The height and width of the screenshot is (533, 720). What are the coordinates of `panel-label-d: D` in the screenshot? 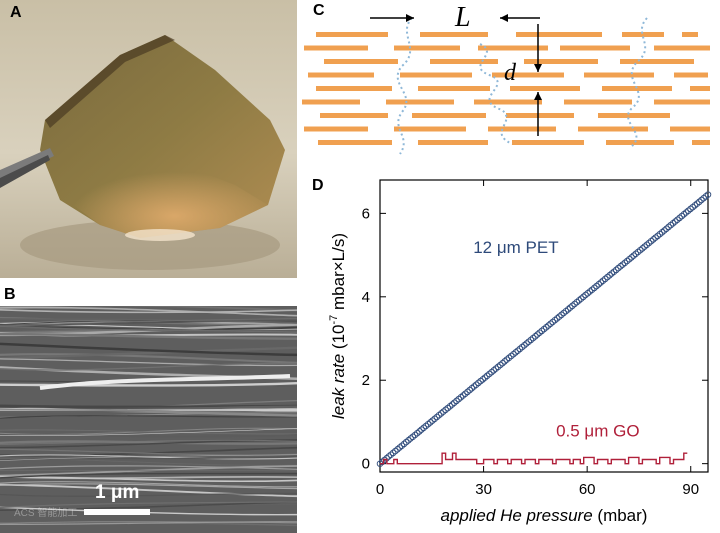 It's located at (318, 185).